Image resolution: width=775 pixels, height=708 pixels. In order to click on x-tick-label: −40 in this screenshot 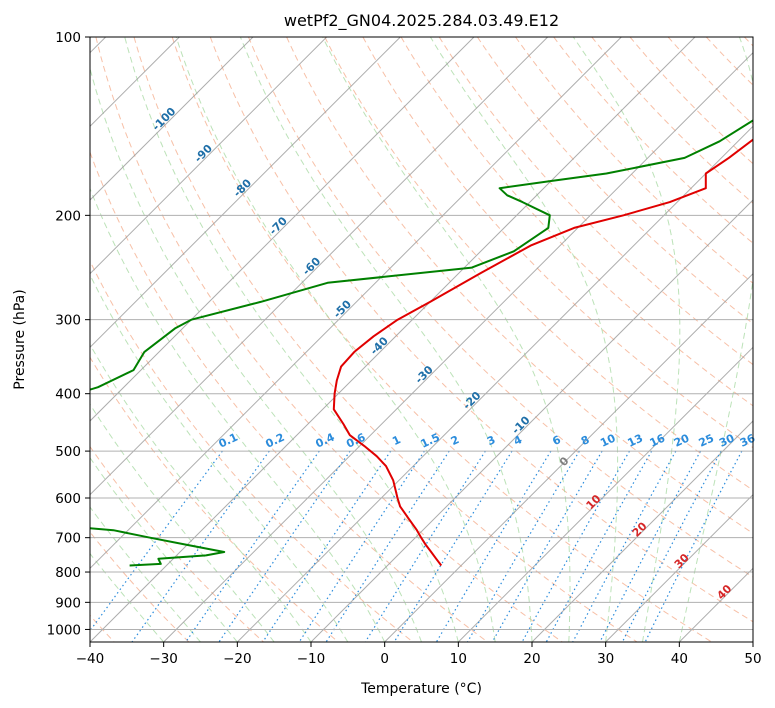, I will do `click(90, 659)`.